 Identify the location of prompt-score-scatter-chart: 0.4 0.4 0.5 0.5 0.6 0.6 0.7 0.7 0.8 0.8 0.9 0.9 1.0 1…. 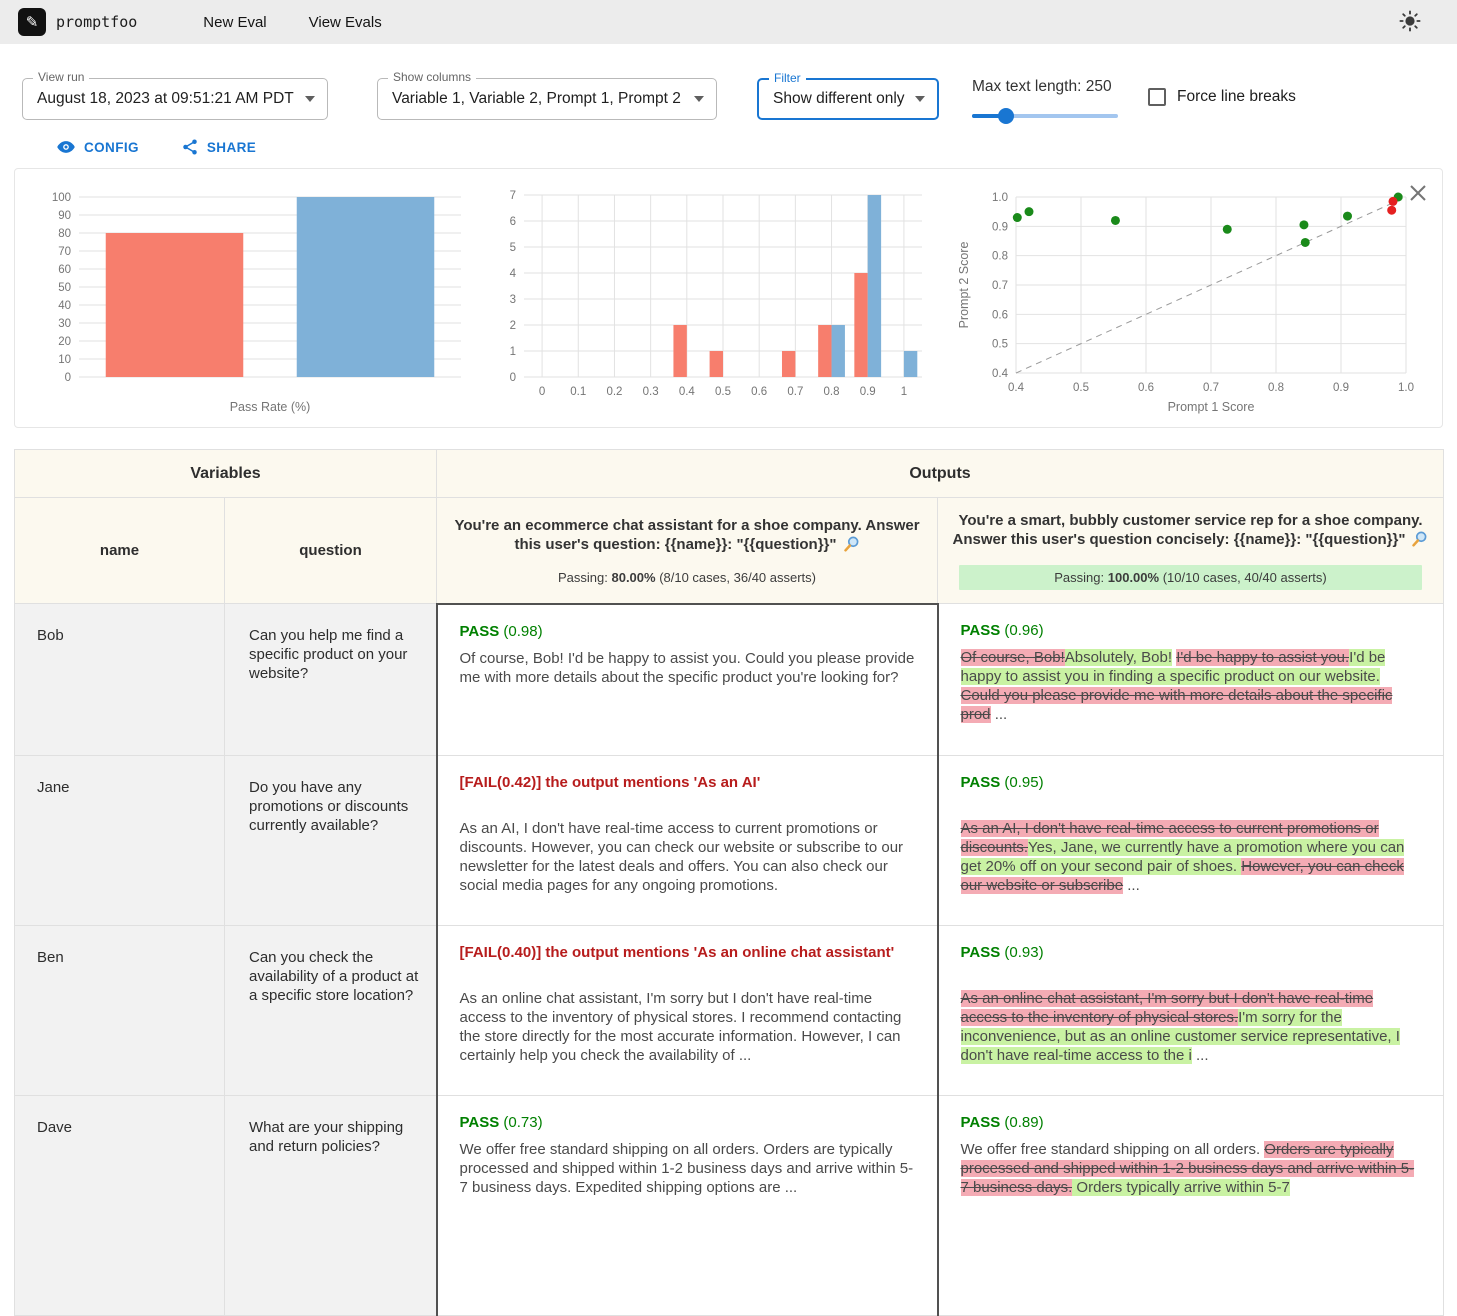
(1185, 303).